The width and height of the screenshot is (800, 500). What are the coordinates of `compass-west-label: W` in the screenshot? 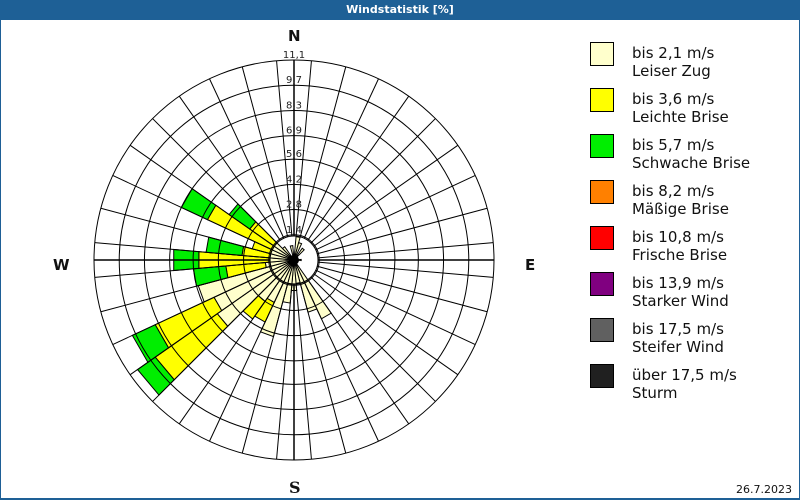 It's located at (61, 265).